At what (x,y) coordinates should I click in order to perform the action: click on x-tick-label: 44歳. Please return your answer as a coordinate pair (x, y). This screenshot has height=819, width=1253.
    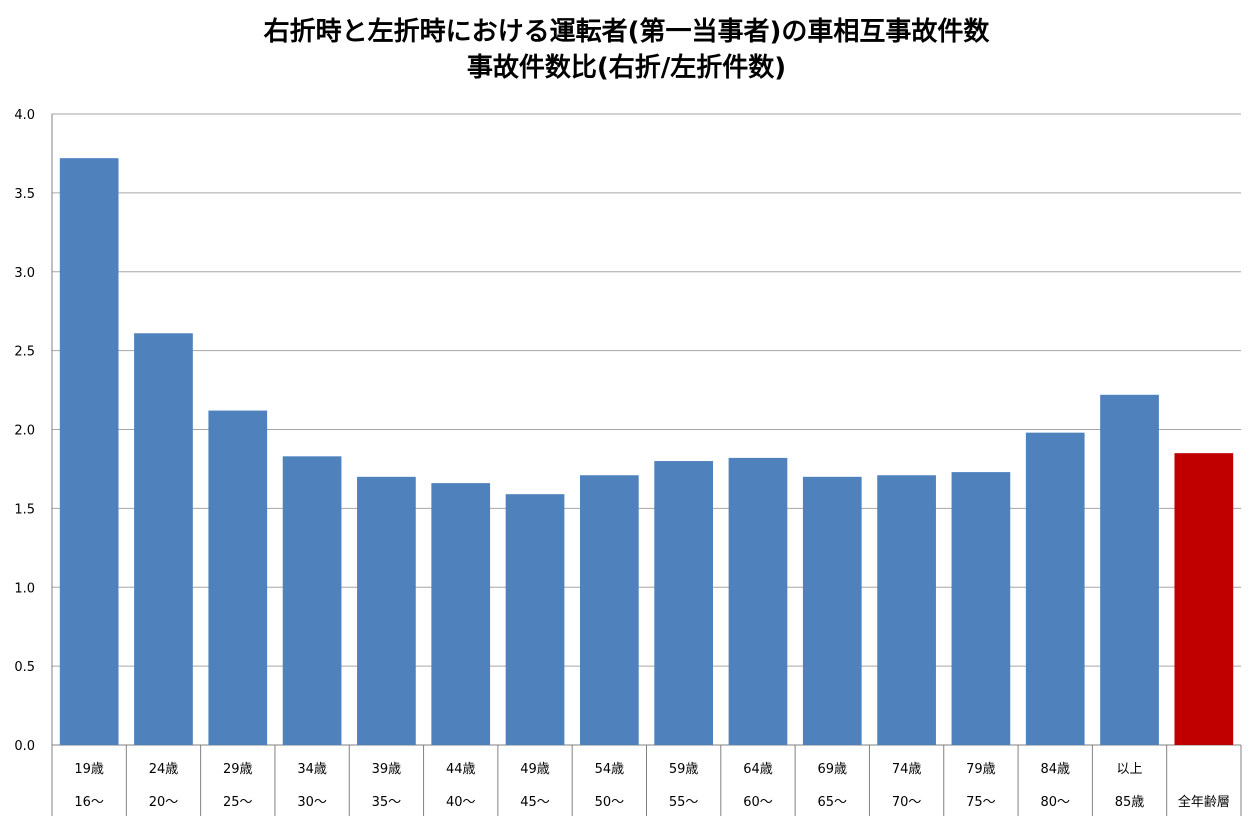
    Looking at the image, I should click on (461, 769).